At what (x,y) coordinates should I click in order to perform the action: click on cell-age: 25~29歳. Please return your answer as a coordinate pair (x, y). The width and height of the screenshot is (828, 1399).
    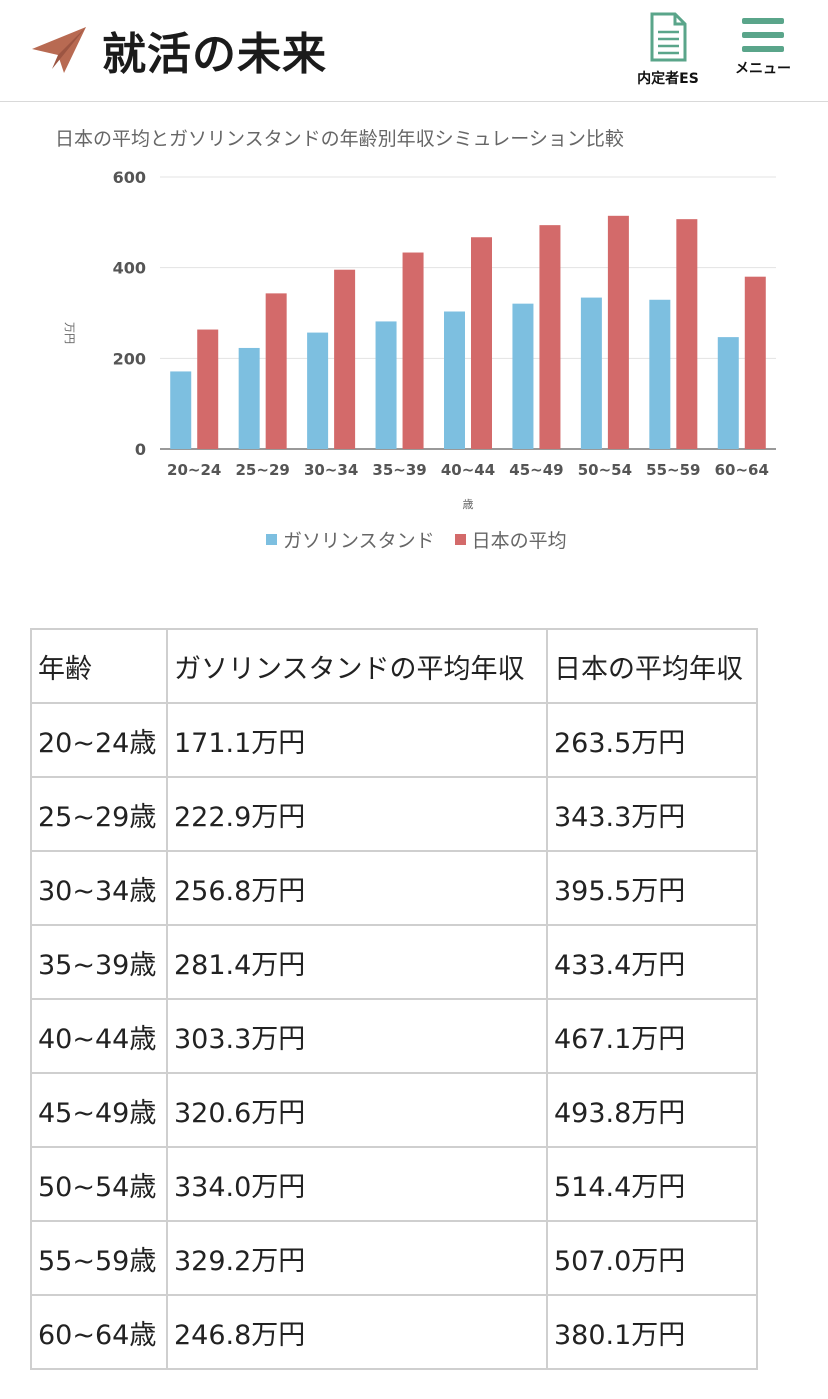
    Looking at the image, I should click on (99, 814).